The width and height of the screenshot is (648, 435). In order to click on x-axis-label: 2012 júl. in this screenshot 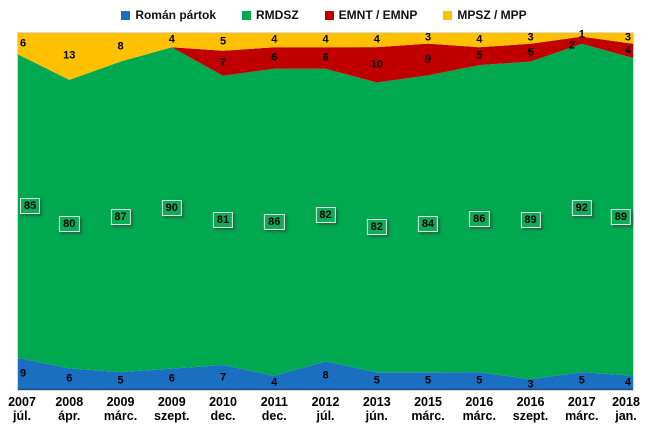, I will do `click(326, 409)`.